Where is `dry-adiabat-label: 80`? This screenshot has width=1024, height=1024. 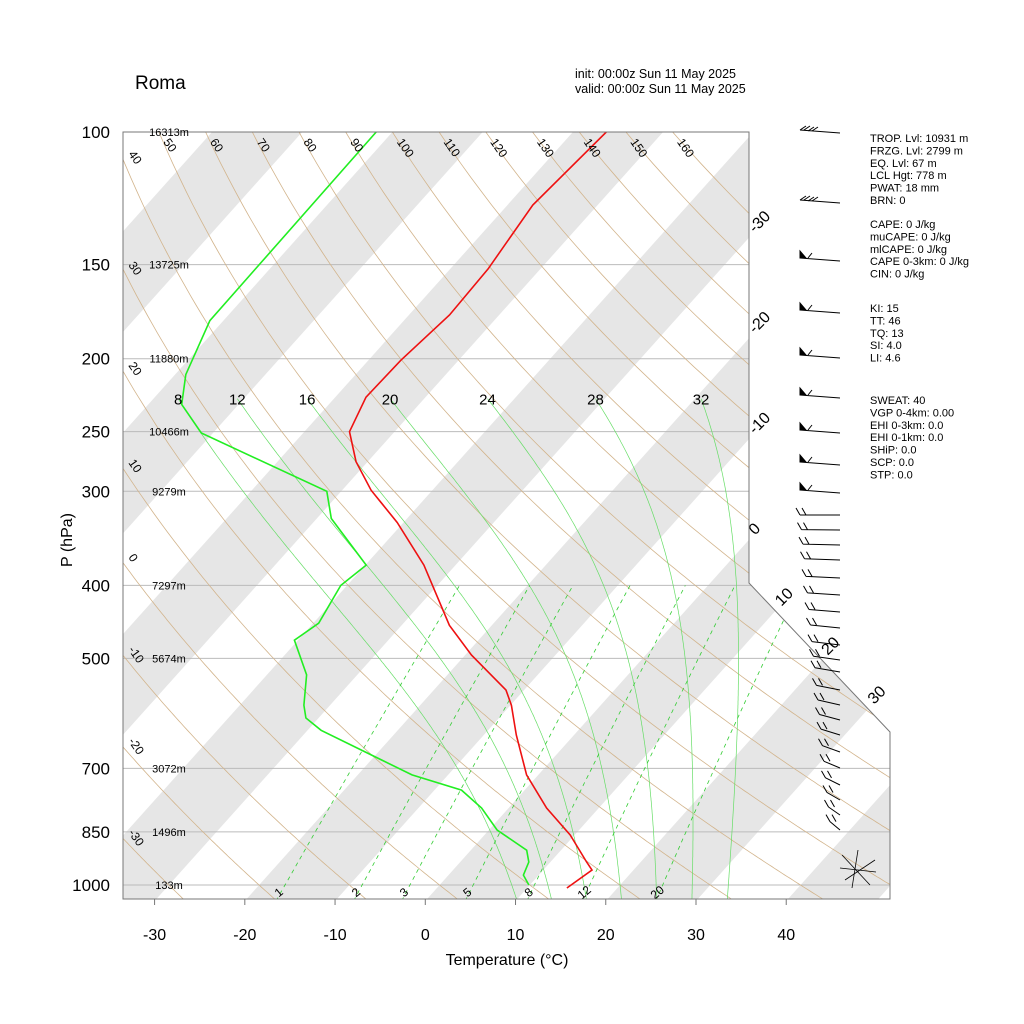
dry-adiabat-label: 80 is located at coordinates (310, 145).